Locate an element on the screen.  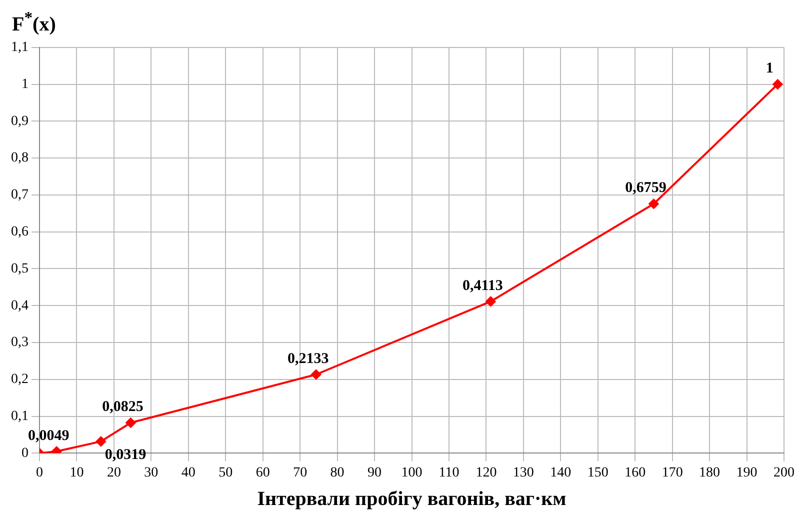
x-tick-label: 180 is located at coordinates (709, 472).